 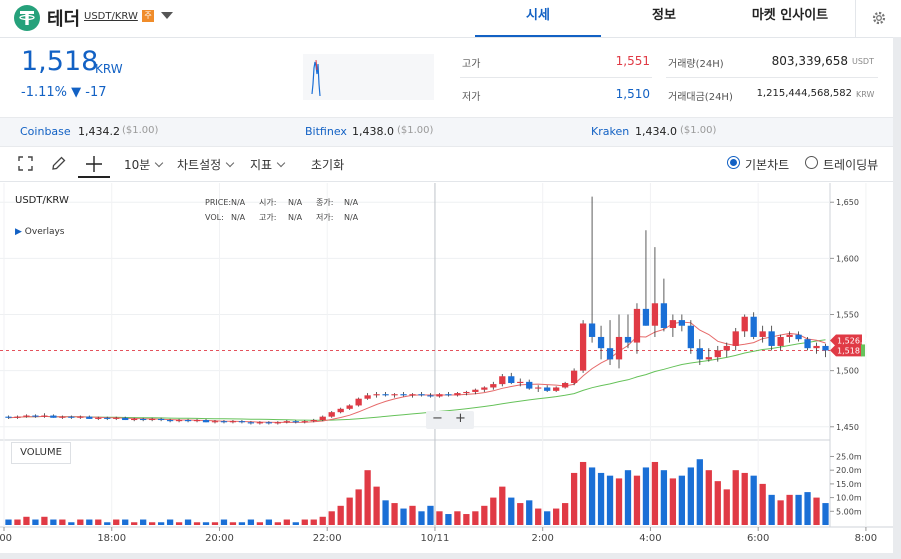 I want to click on reset-button: 초기화, so click(x=328, y=165).